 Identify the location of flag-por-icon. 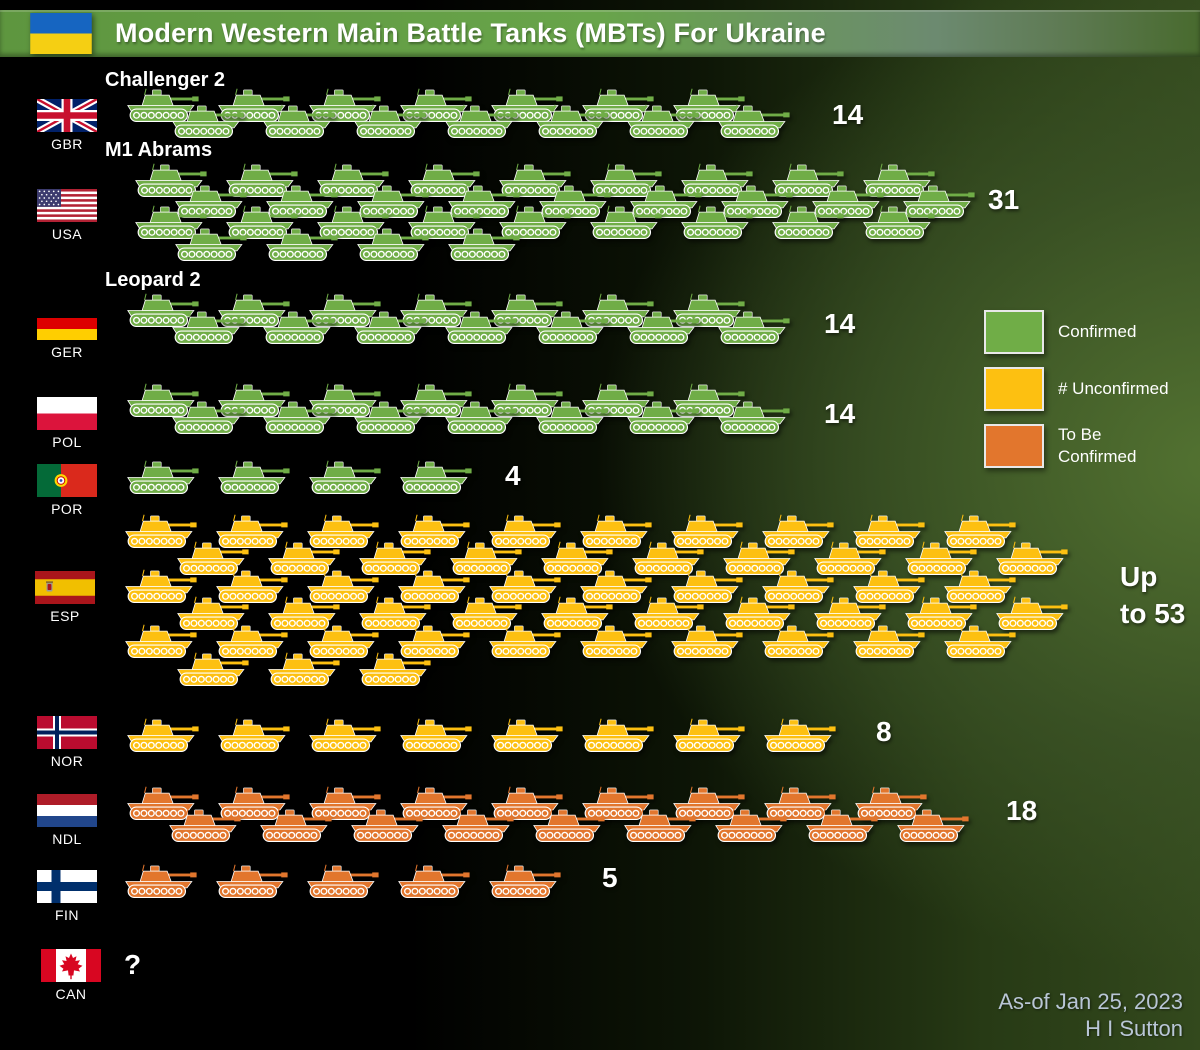
(67, 480).